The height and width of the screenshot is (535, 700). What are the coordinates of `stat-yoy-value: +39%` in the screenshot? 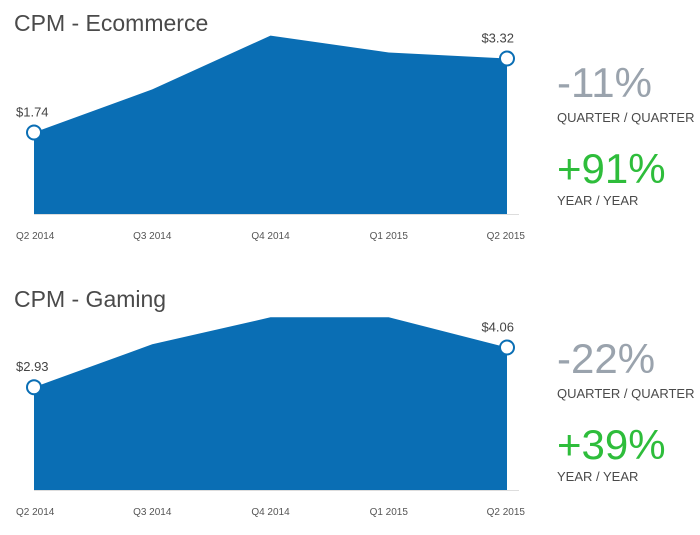 It's located at (611, 444).